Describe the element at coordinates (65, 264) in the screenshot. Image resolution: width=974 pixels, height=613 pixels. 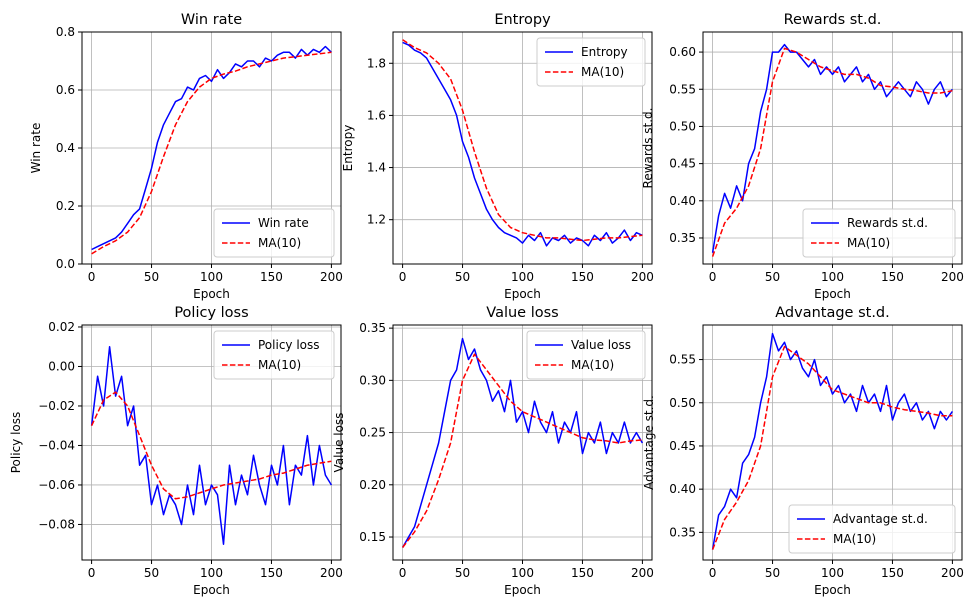
I see `y-tick-label: 0.0` at that location.